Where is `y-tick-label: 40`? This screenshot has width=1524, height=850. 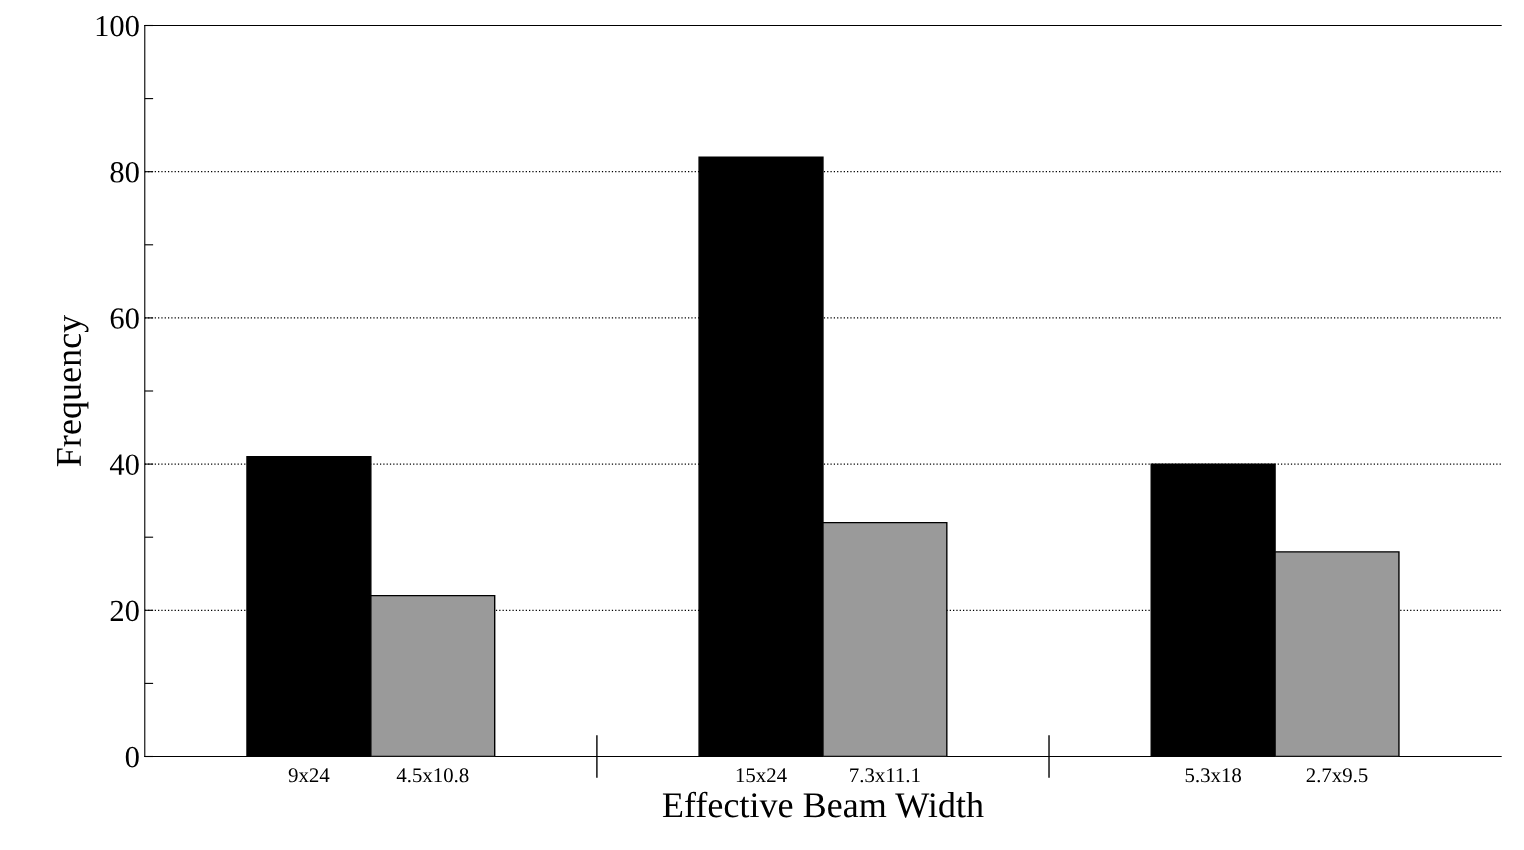
y-tick-label: 40 is located at coordinates (124, 464).